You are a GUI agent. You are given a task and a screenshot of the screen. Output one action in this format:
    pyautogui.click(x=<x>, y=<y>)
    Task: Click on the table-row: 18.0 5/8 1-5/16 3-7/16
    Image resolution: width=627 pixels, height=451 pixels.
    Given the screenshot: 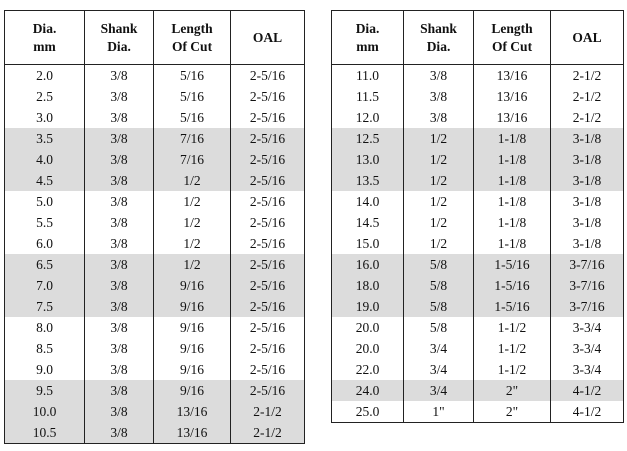 What is the action you would take?
    pyautogui.click(x=477, y=285)
    